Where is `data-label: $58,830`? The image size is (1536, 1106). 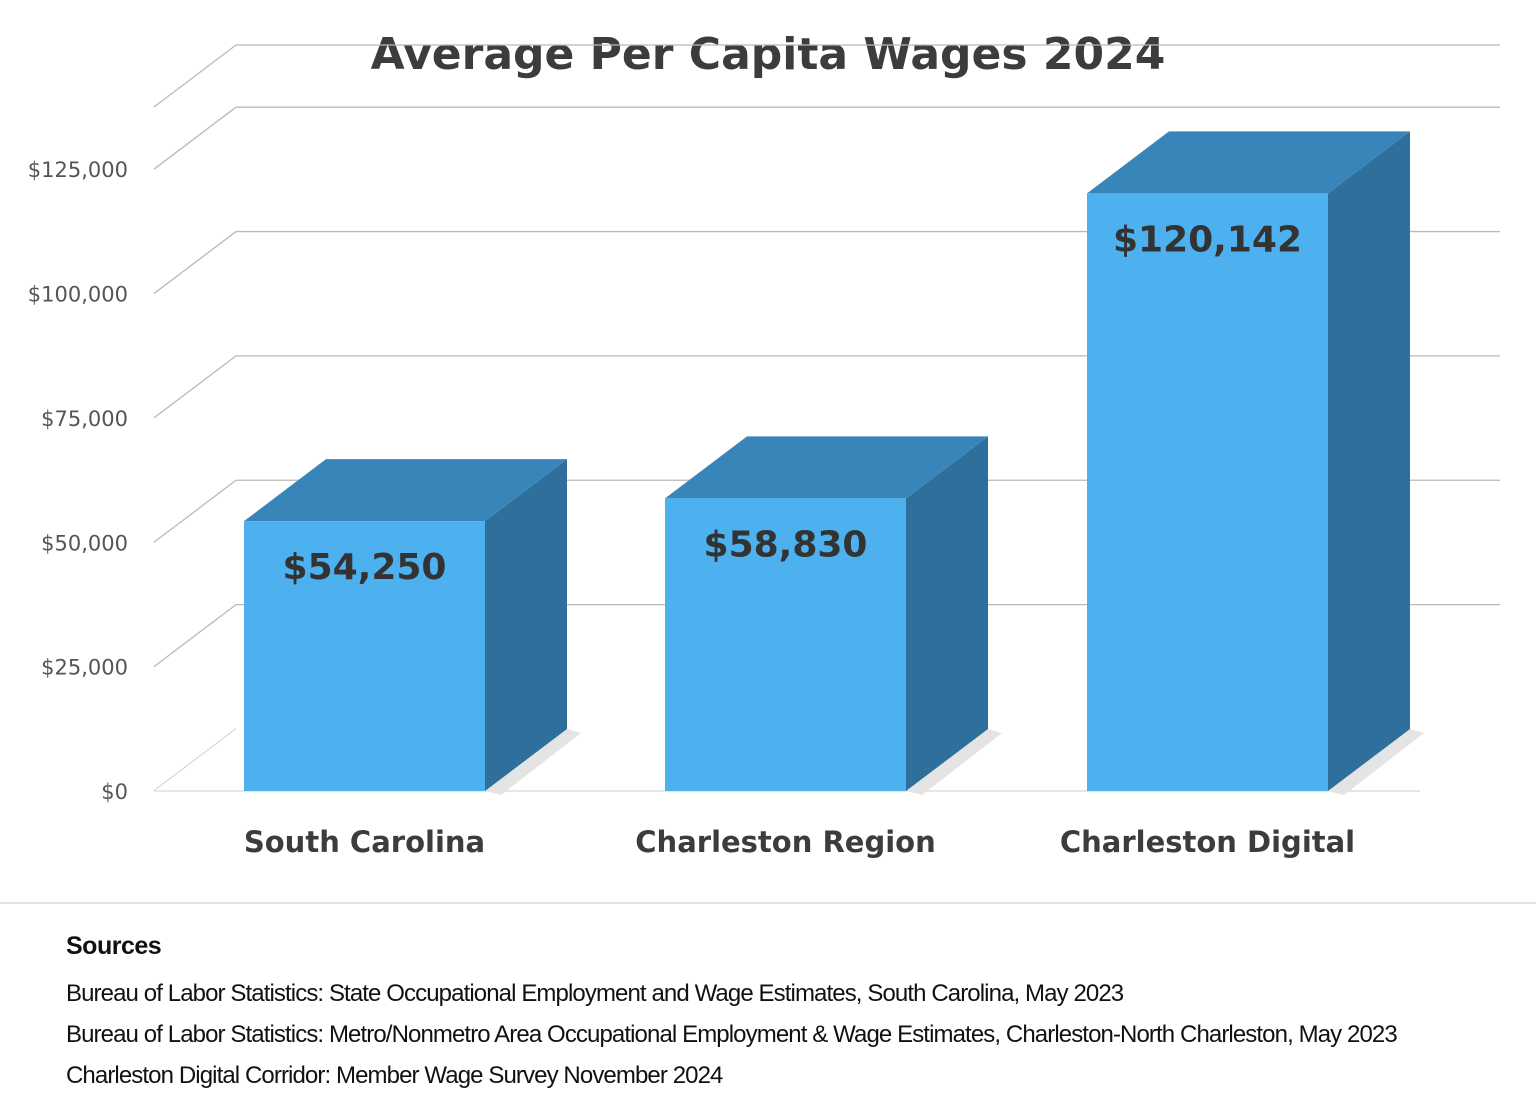
data-label: $58,830 is located at coordinates (786, 544).